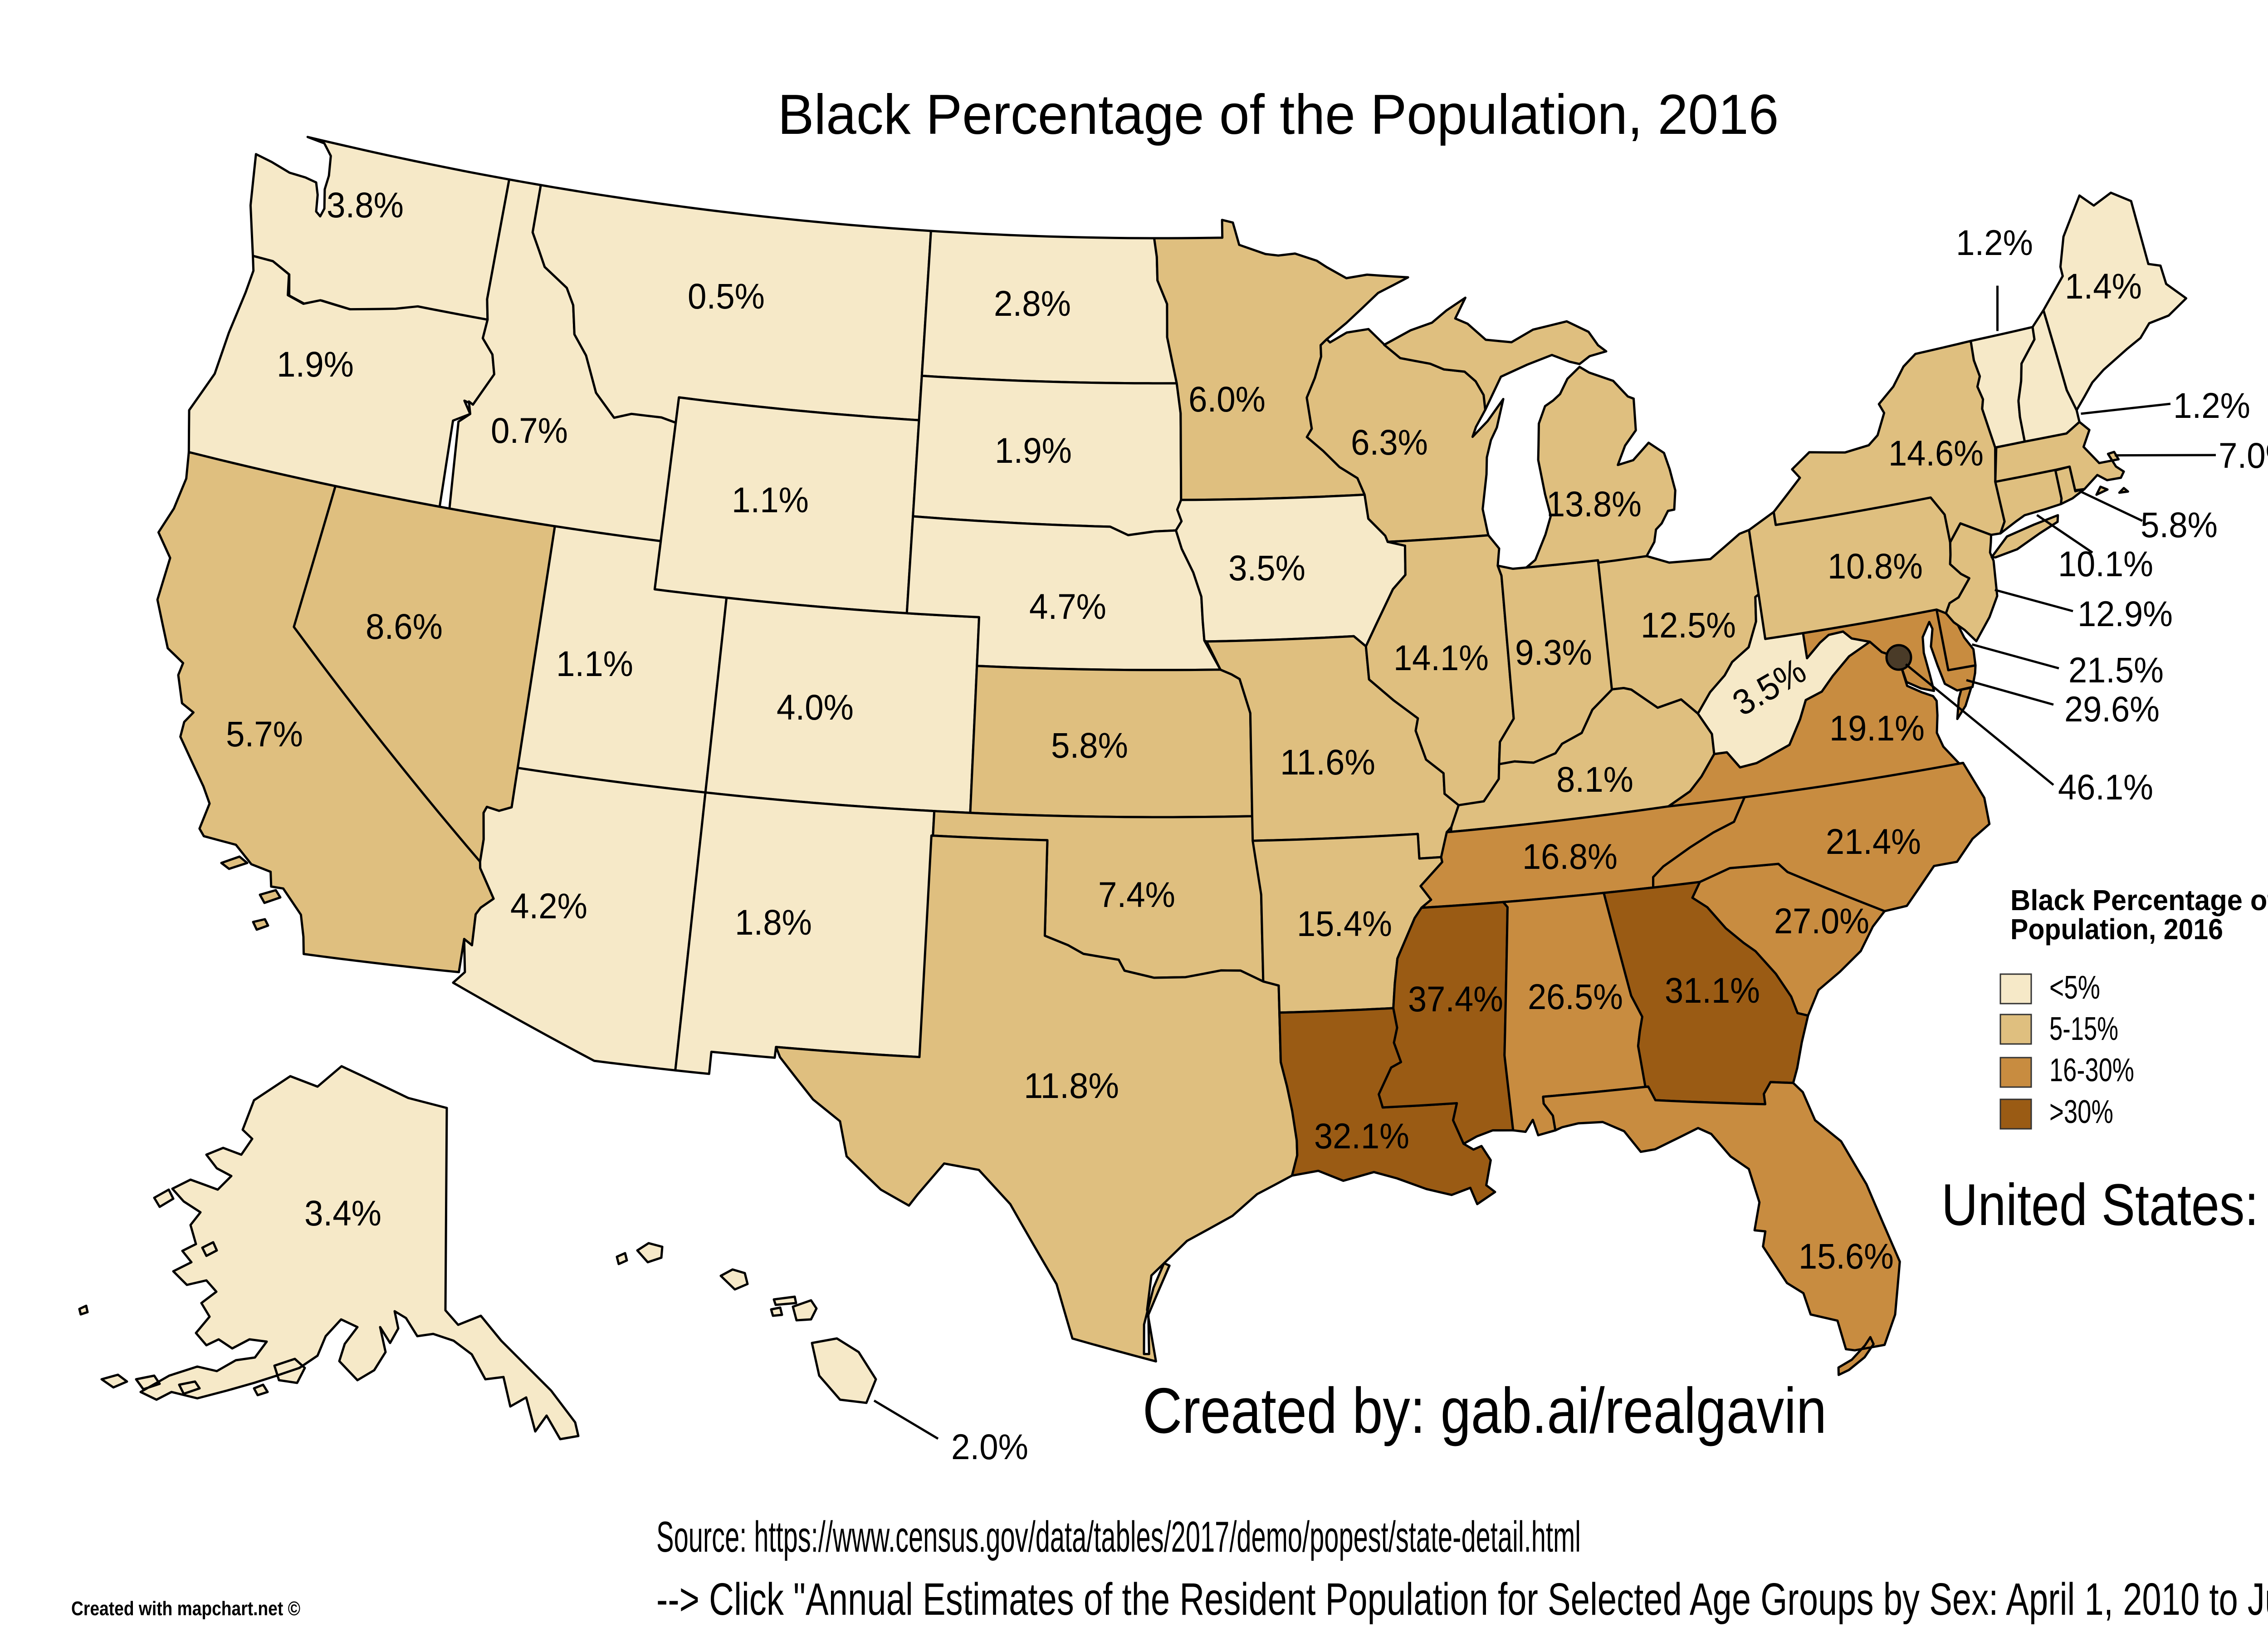  I want to click on svg-text: 21.4%, so click(1874, 842).